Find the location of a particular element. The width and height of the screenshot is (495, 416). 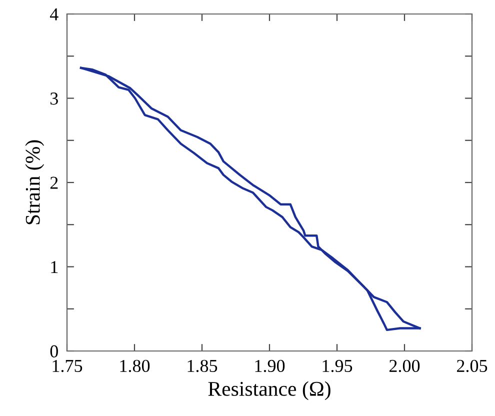

y-tick-label: 2 is located at coordinates (54, 182).